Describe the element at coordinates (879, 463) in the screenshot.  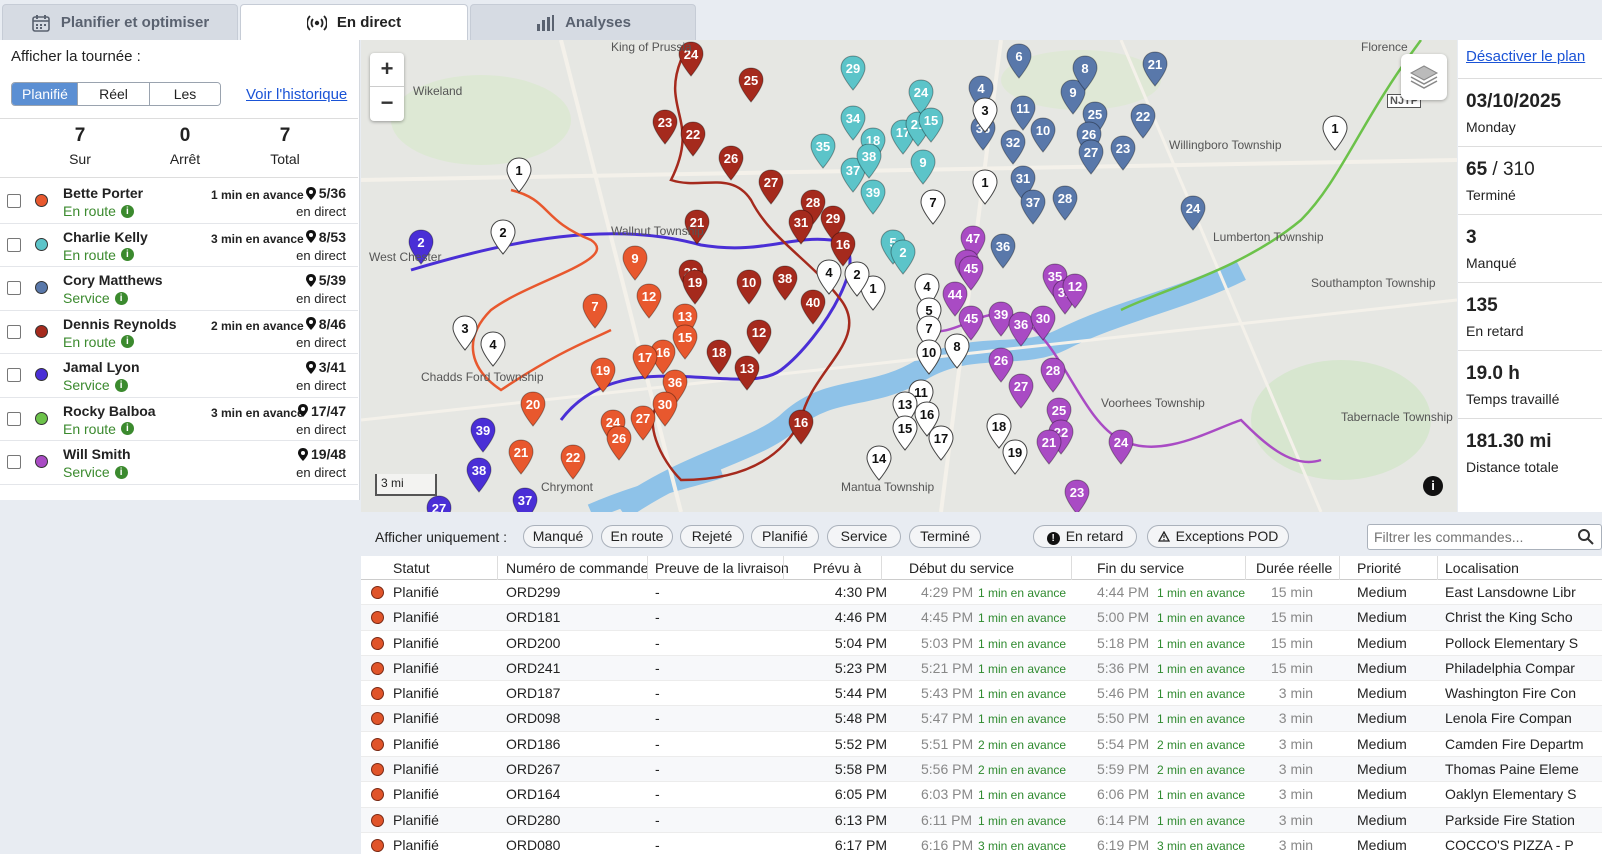
I see `stop-marker-pin: 14` at that location.